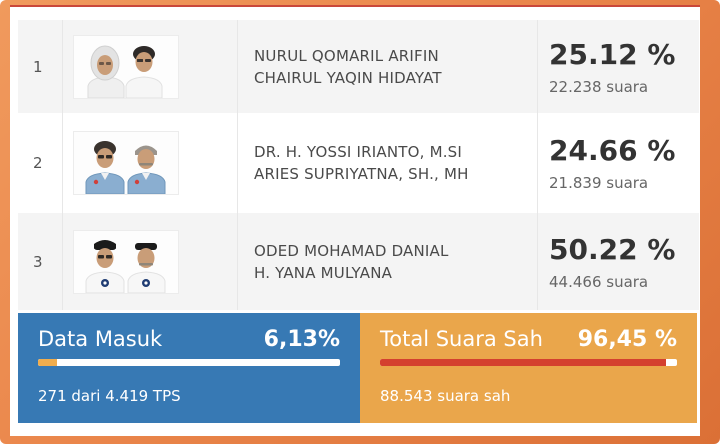 The image size is (720, 444). I want to click on candidate-result: 25.12 % 22.238 suara, so click(618, 66).